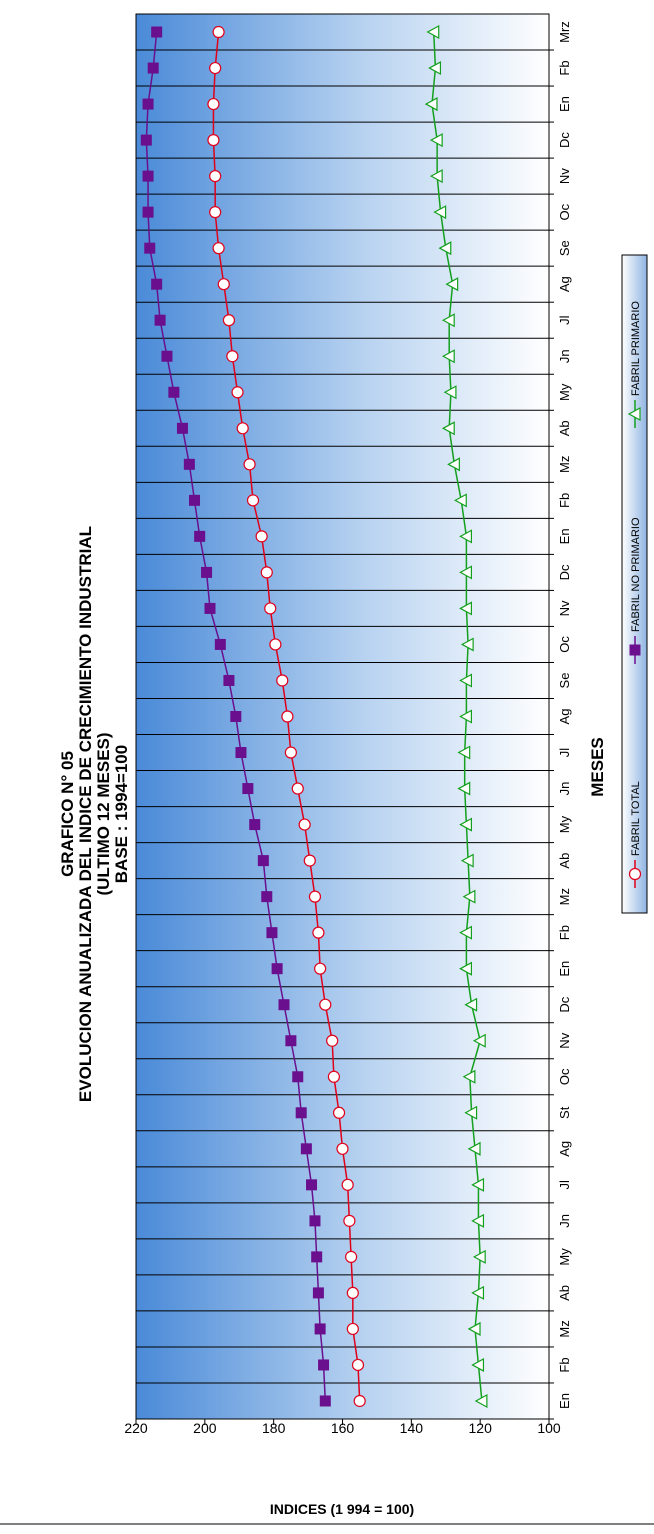 The image size is (654, 1534). Describe the element at coordinates (634, 414) in the screenshot. I see `legend-swatch-marker` at that location.